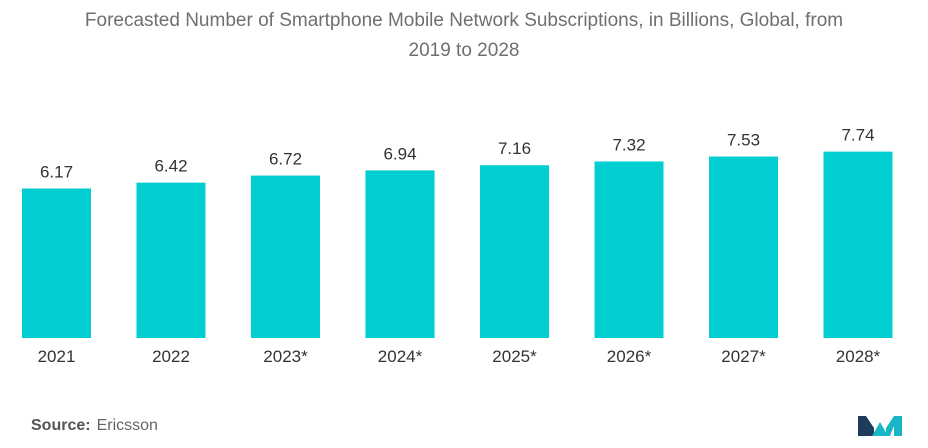 The height and width of the screenshot is (448, 928). Describe the element at coordinates (170, 166) in the screenshot. I see `value-label: 6.42` at that location.